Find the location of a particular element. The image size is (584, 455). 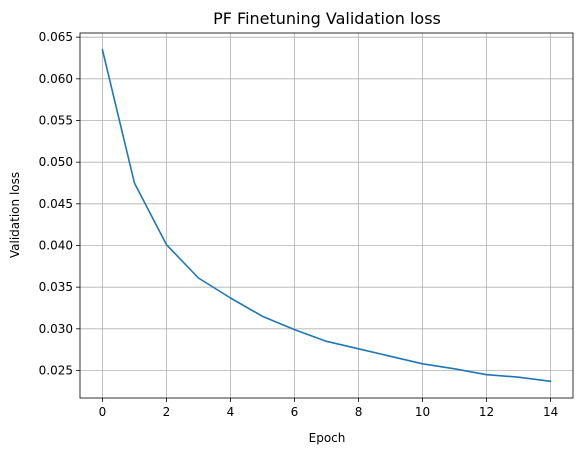

x-tick-label: 12 is located at coordinates (486, 412).